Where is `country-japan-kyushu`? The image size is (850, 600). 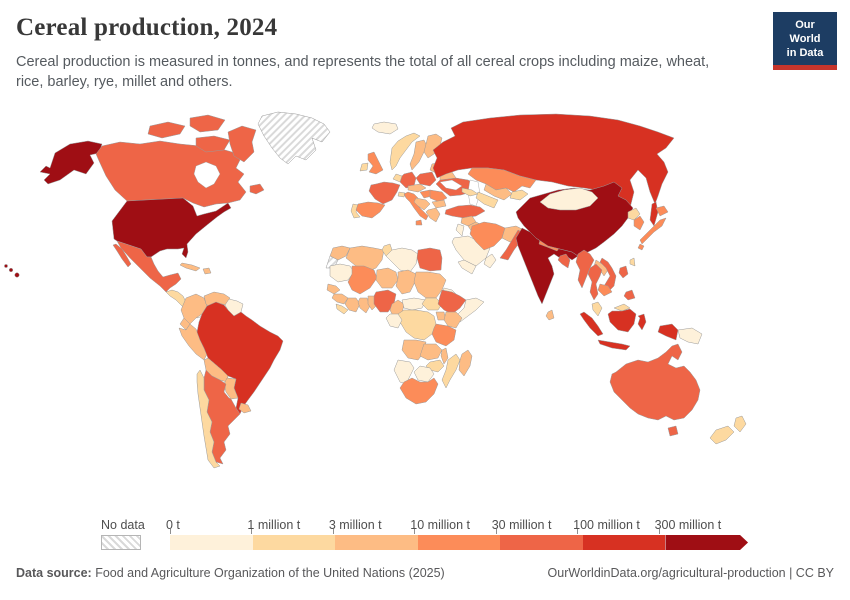
country-japan-kyushu is located at coordinates (641, 247).